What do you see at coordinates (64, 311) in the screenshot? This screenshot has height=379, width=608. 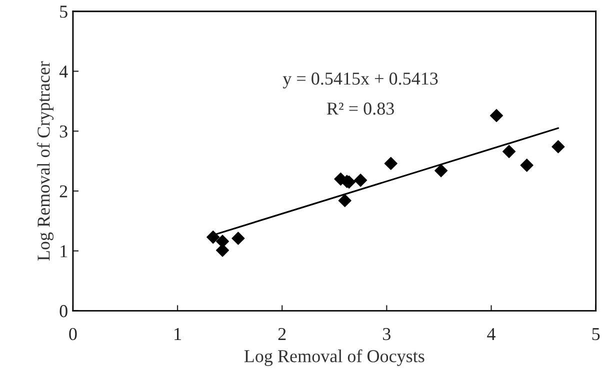 I see `y-tick-label: 0` at bounding box center [64, 311].